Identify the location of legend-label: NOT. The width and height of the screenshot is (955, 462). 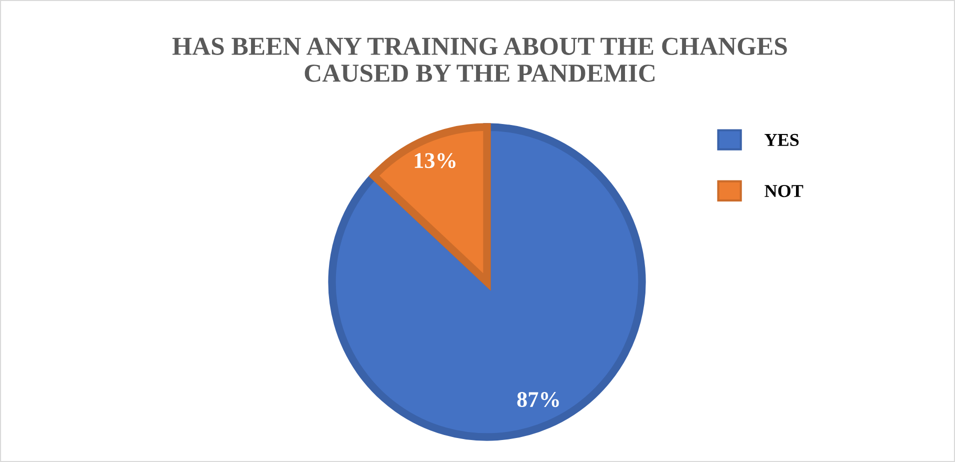
(784, 191).